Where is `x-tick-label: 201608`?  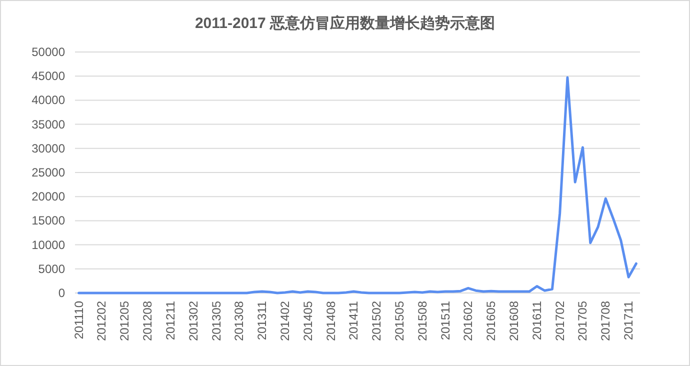
x-tick-label: 201608 is located at coordinates (514, 321).